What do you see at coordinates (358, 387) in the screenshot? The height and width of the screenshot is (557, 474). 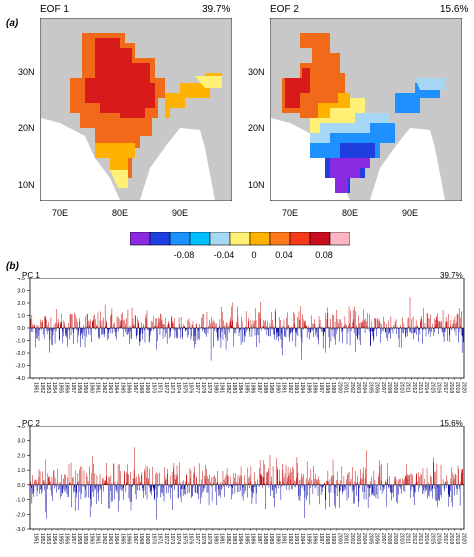 I see `x-tick-label: 2003` at bounding box center [358, 387].